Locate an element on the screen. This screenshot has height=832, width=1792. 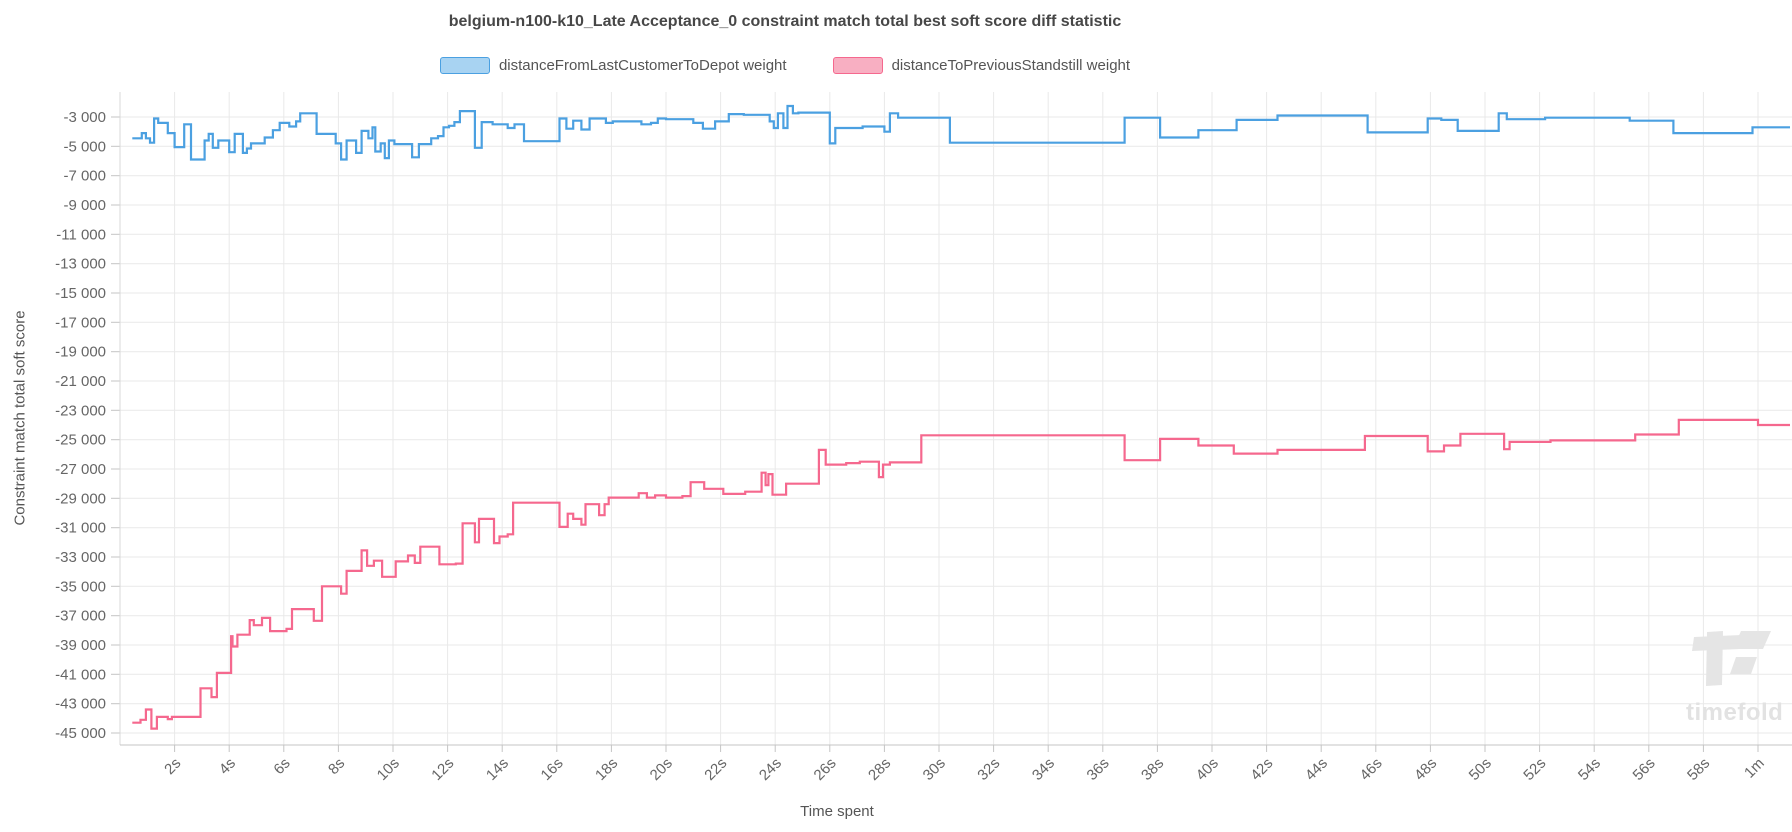
x-tick-label: 30s is located at coordinates (934, 769).